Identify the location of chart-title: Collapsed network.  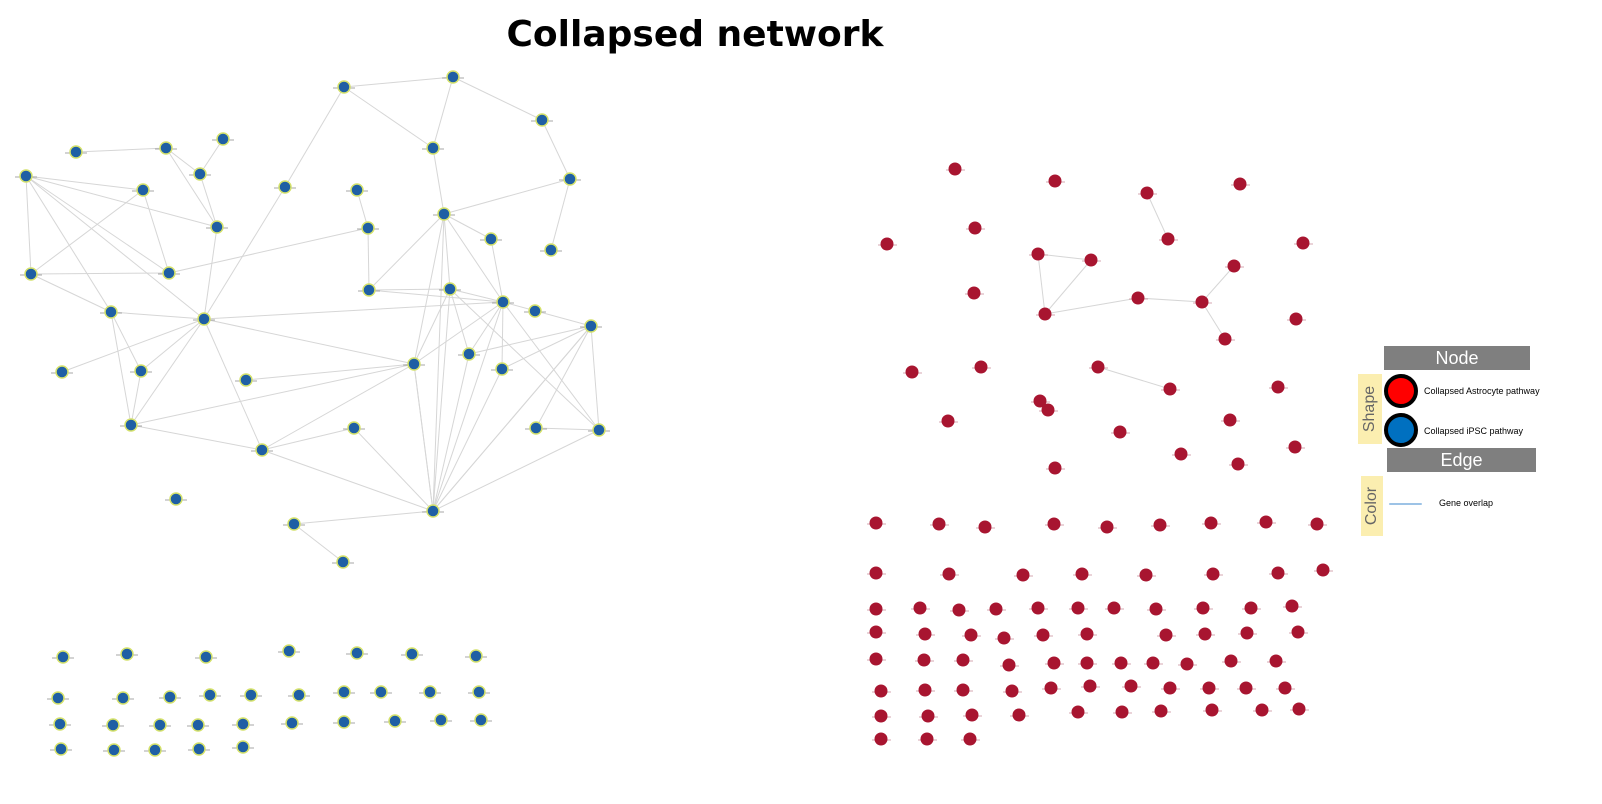
(695, 34).